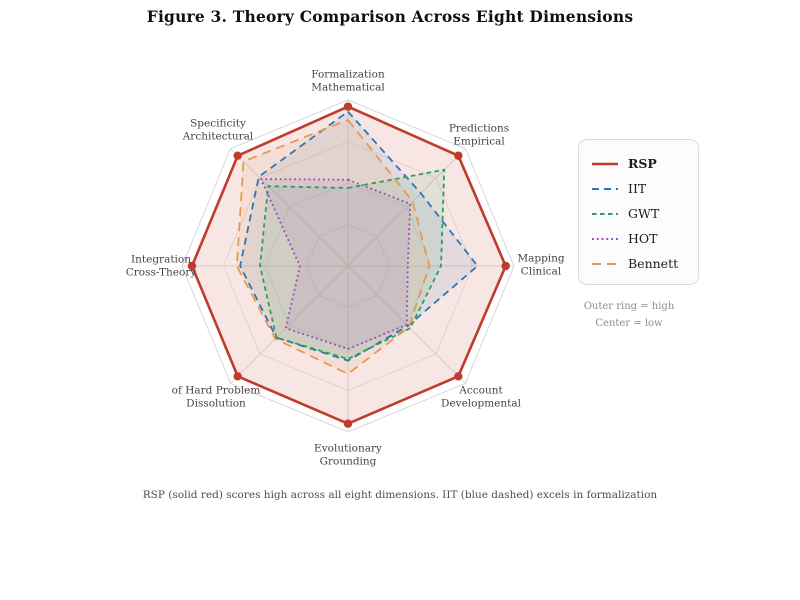 Image resolution: width=800 pixels, height=600 pixels. I want to click on axis-label-line: Developmental, so click(481, 403).